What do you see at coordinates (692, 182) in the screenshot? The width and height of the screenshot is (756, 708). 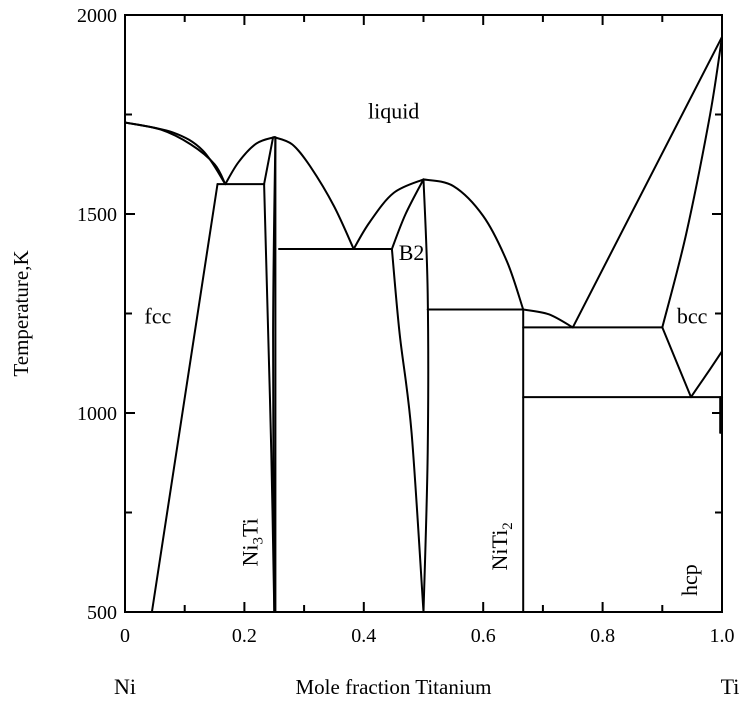 I see `phase-boundary-solidus-bcc` at bounding box center [692, 182].